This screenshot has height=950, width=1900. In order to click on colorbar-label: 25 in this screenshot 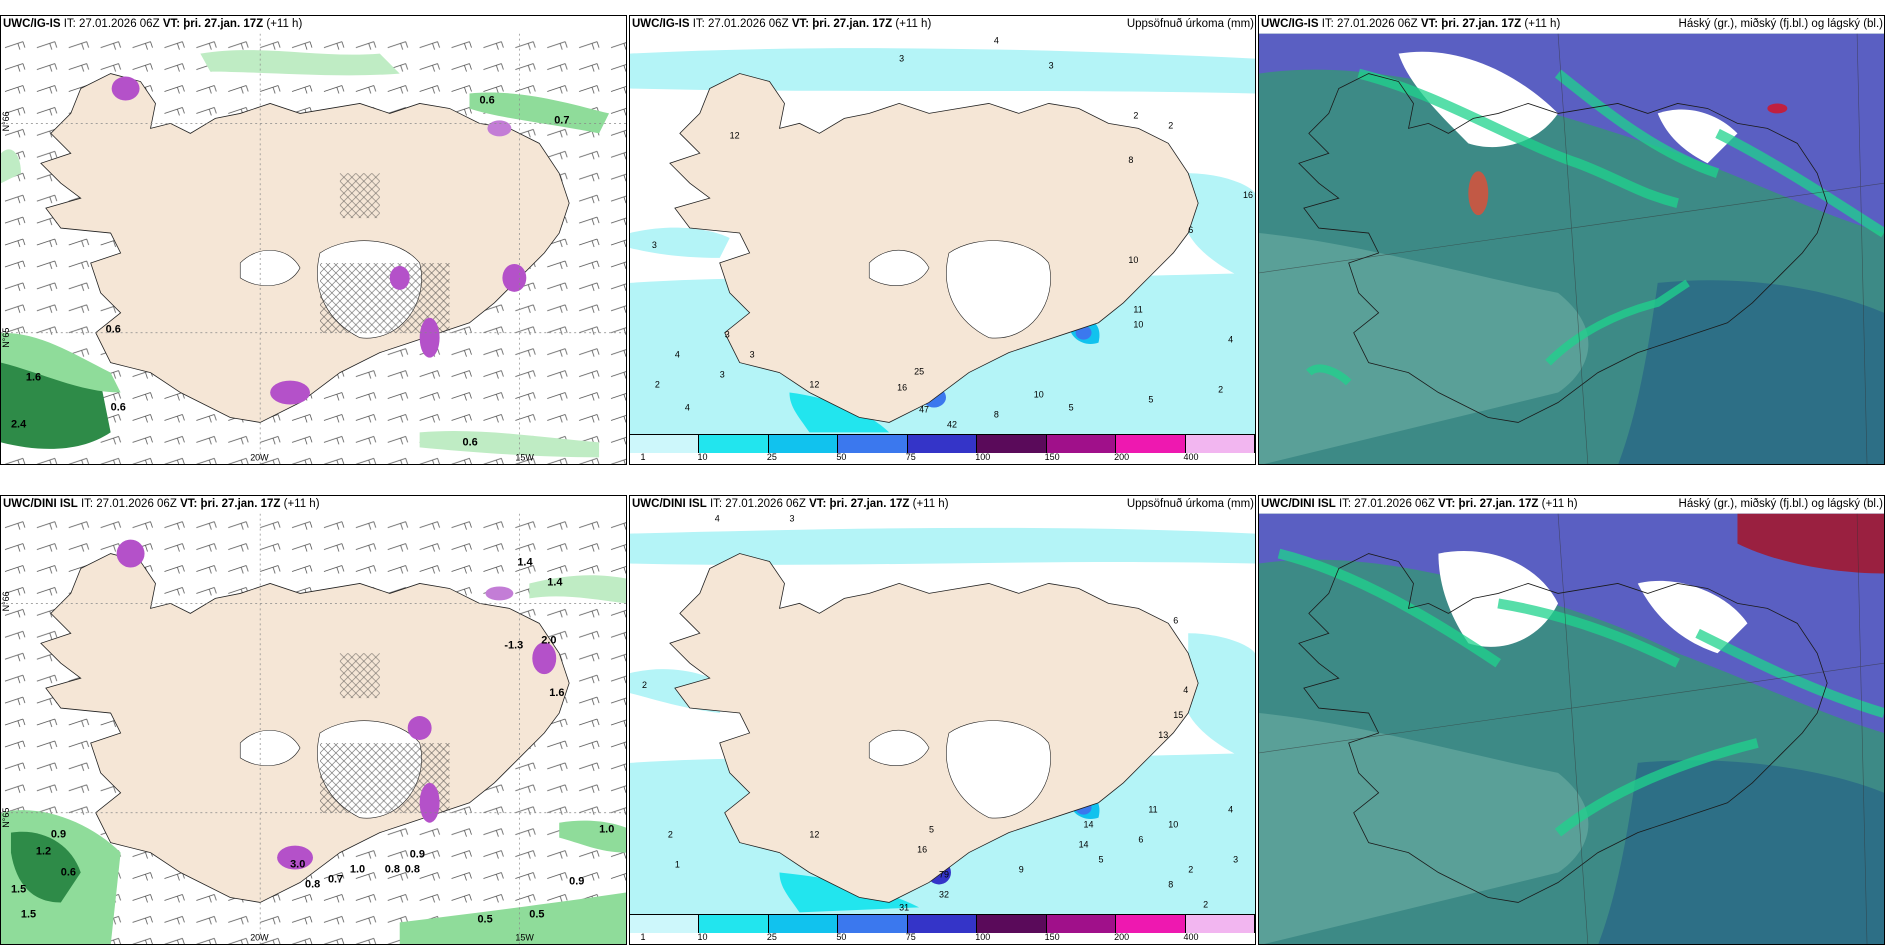, I will do `click(771, 457)`.